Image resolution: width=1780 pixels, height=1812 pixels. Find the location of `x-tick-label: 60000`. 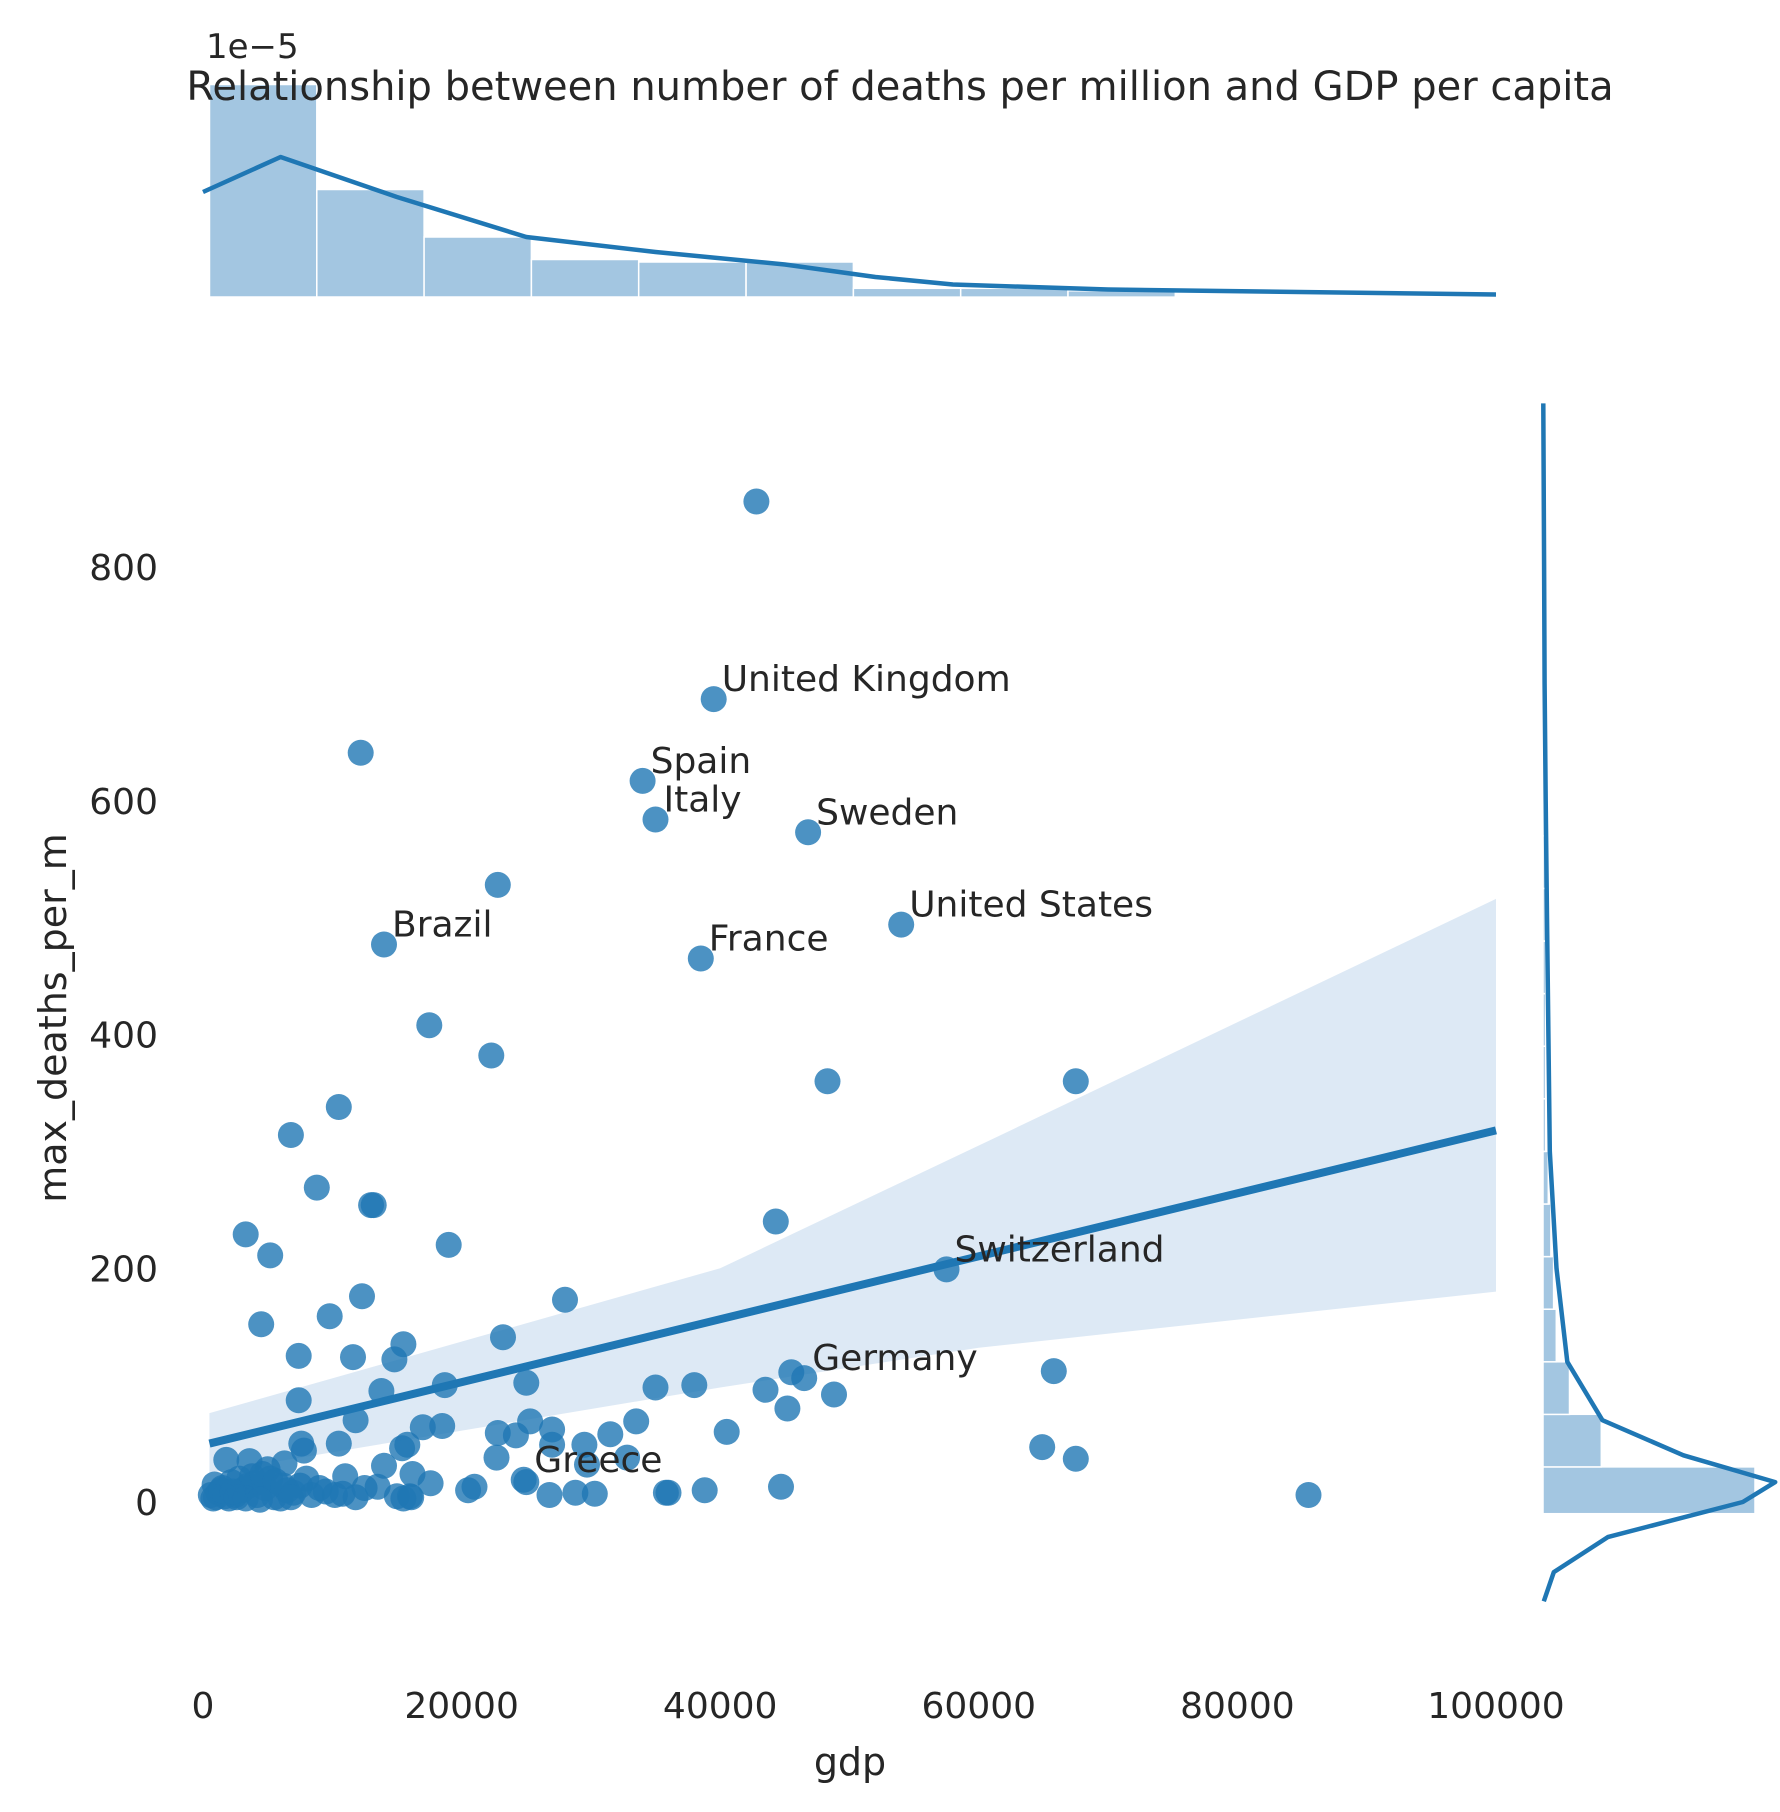

x-tick-label: 60000 is located at coordinates (979, 1706).